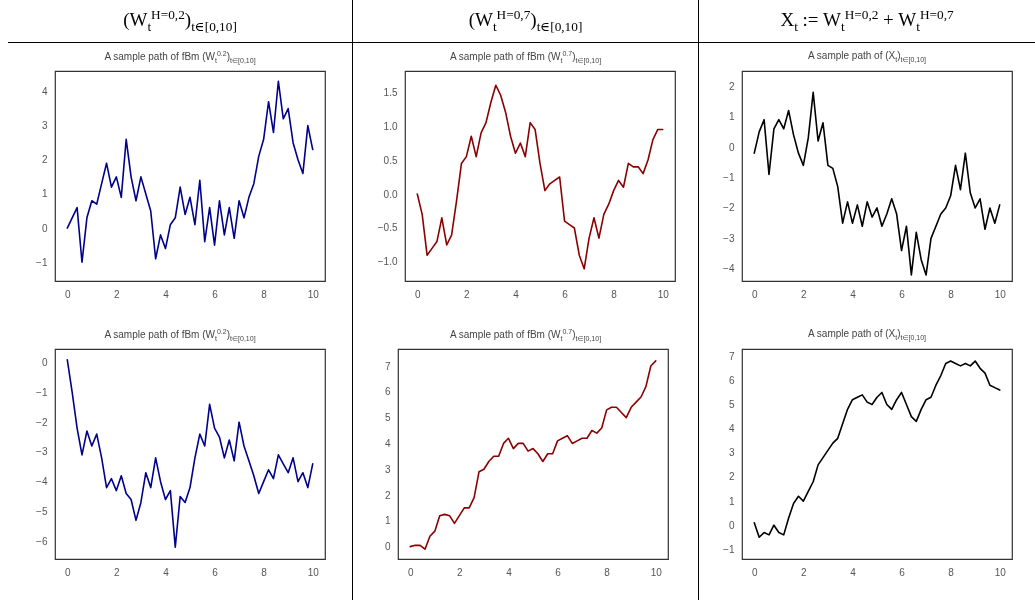 Image resolution: width=1035 pixels, height=600 pixels. Describe the element at coordinates (180, 21) in the screenshot. I see `chart-title: (W$_{t}$$^{H=0,2}$)$_{t∈[0,10]}$` at that location.